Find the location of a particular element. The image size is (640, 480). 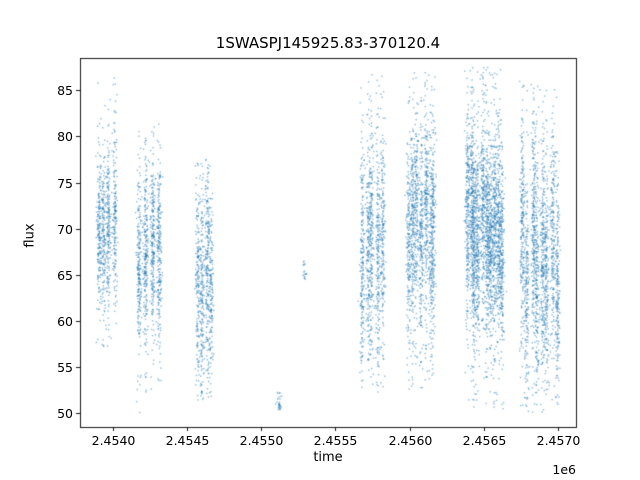

chart-title: 1SWASPJ145925.83-370120.4 is located at coordinates (328, 43).